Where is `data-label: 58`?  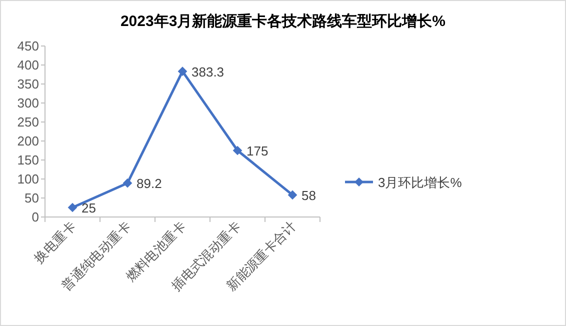
data-label: 58 is located at coordinates (309, 195).